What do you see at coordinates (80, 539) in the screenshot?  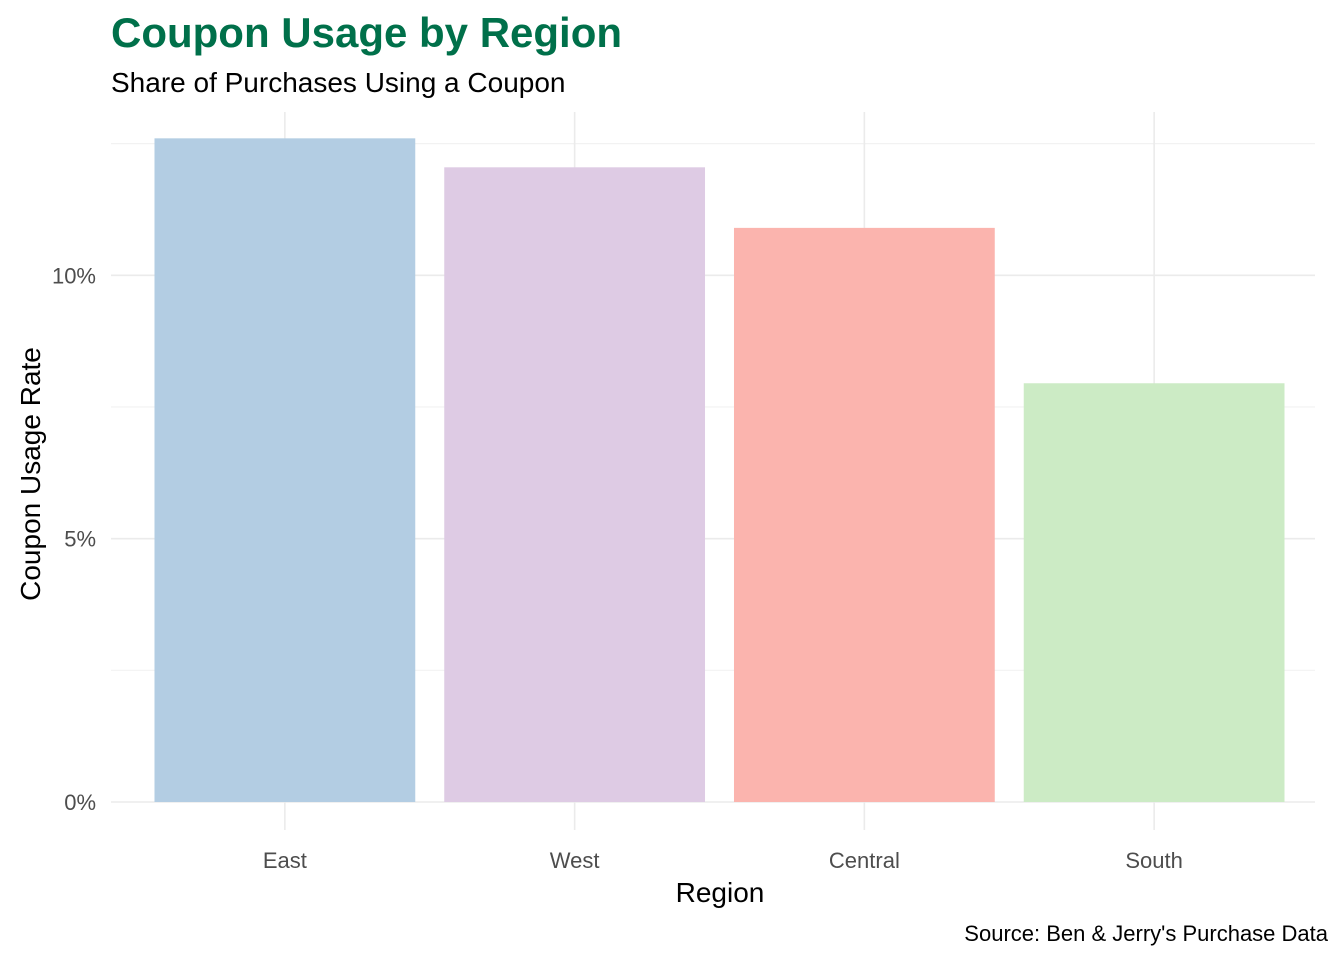 I see `y-tick-label: 5%` at bounding box center [80, 539].